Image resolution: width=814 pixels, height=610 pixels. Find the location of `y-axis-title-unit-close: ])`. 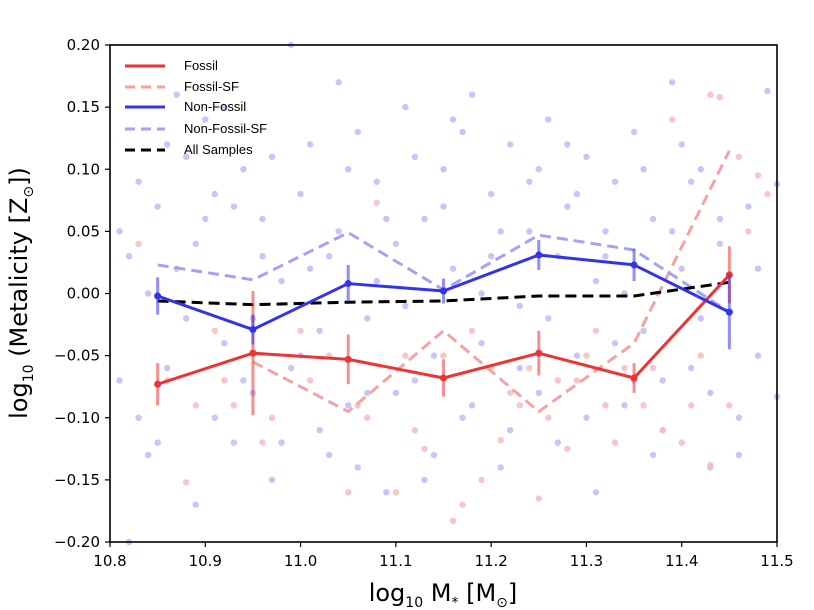

y-axis-title-unit-close: ]) is located at coordinates (19, 176).